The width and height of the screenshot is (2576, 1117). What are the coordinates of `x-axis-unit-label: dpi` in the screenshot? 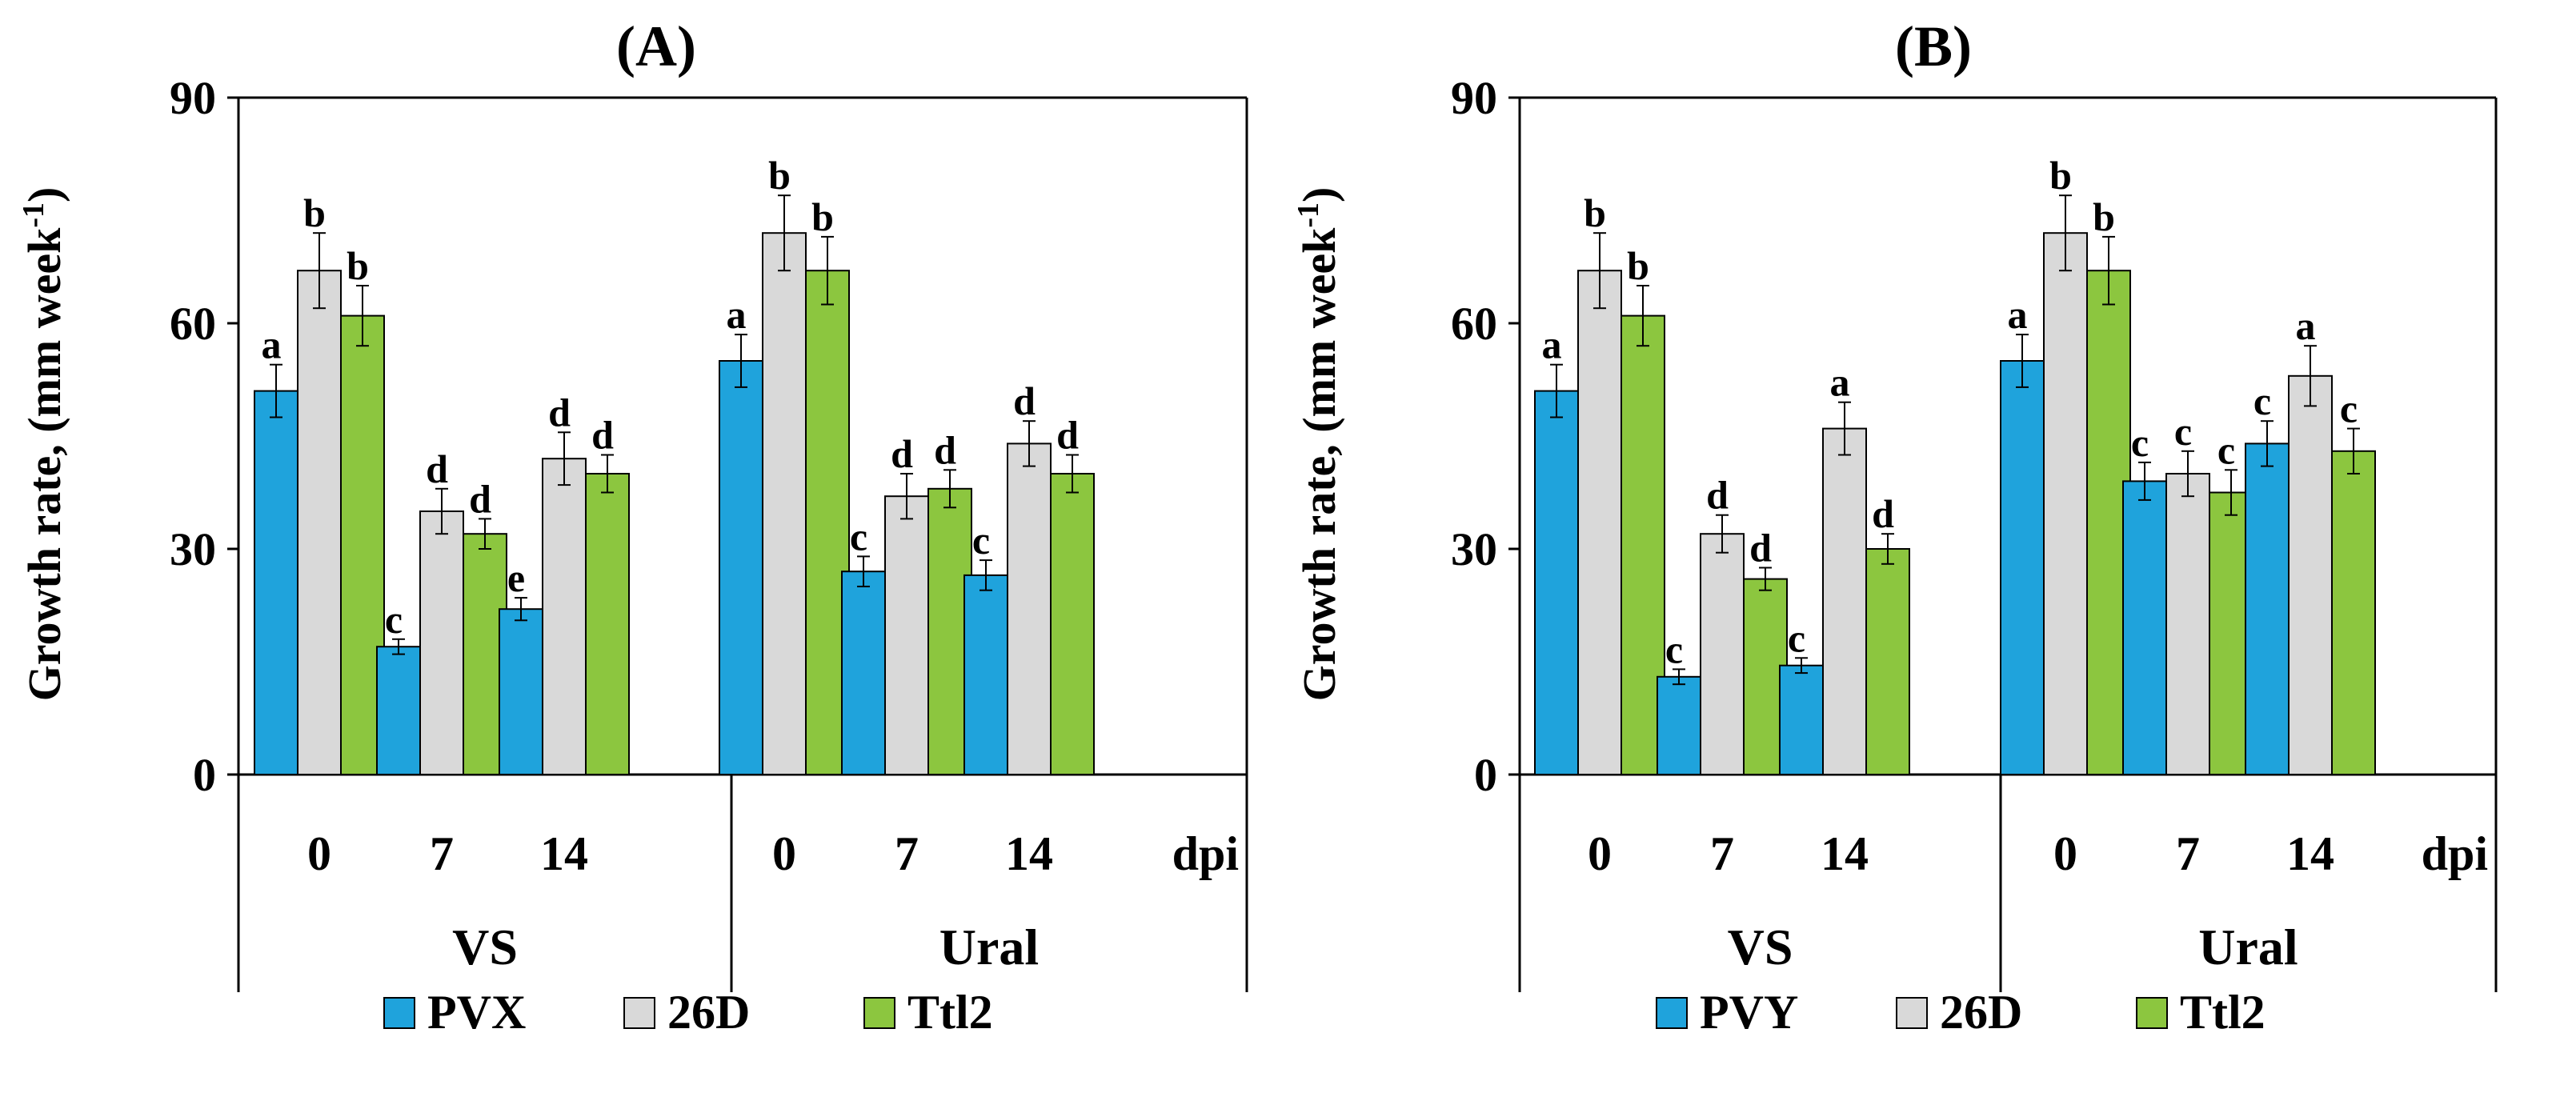 It's located at (1205, 853).